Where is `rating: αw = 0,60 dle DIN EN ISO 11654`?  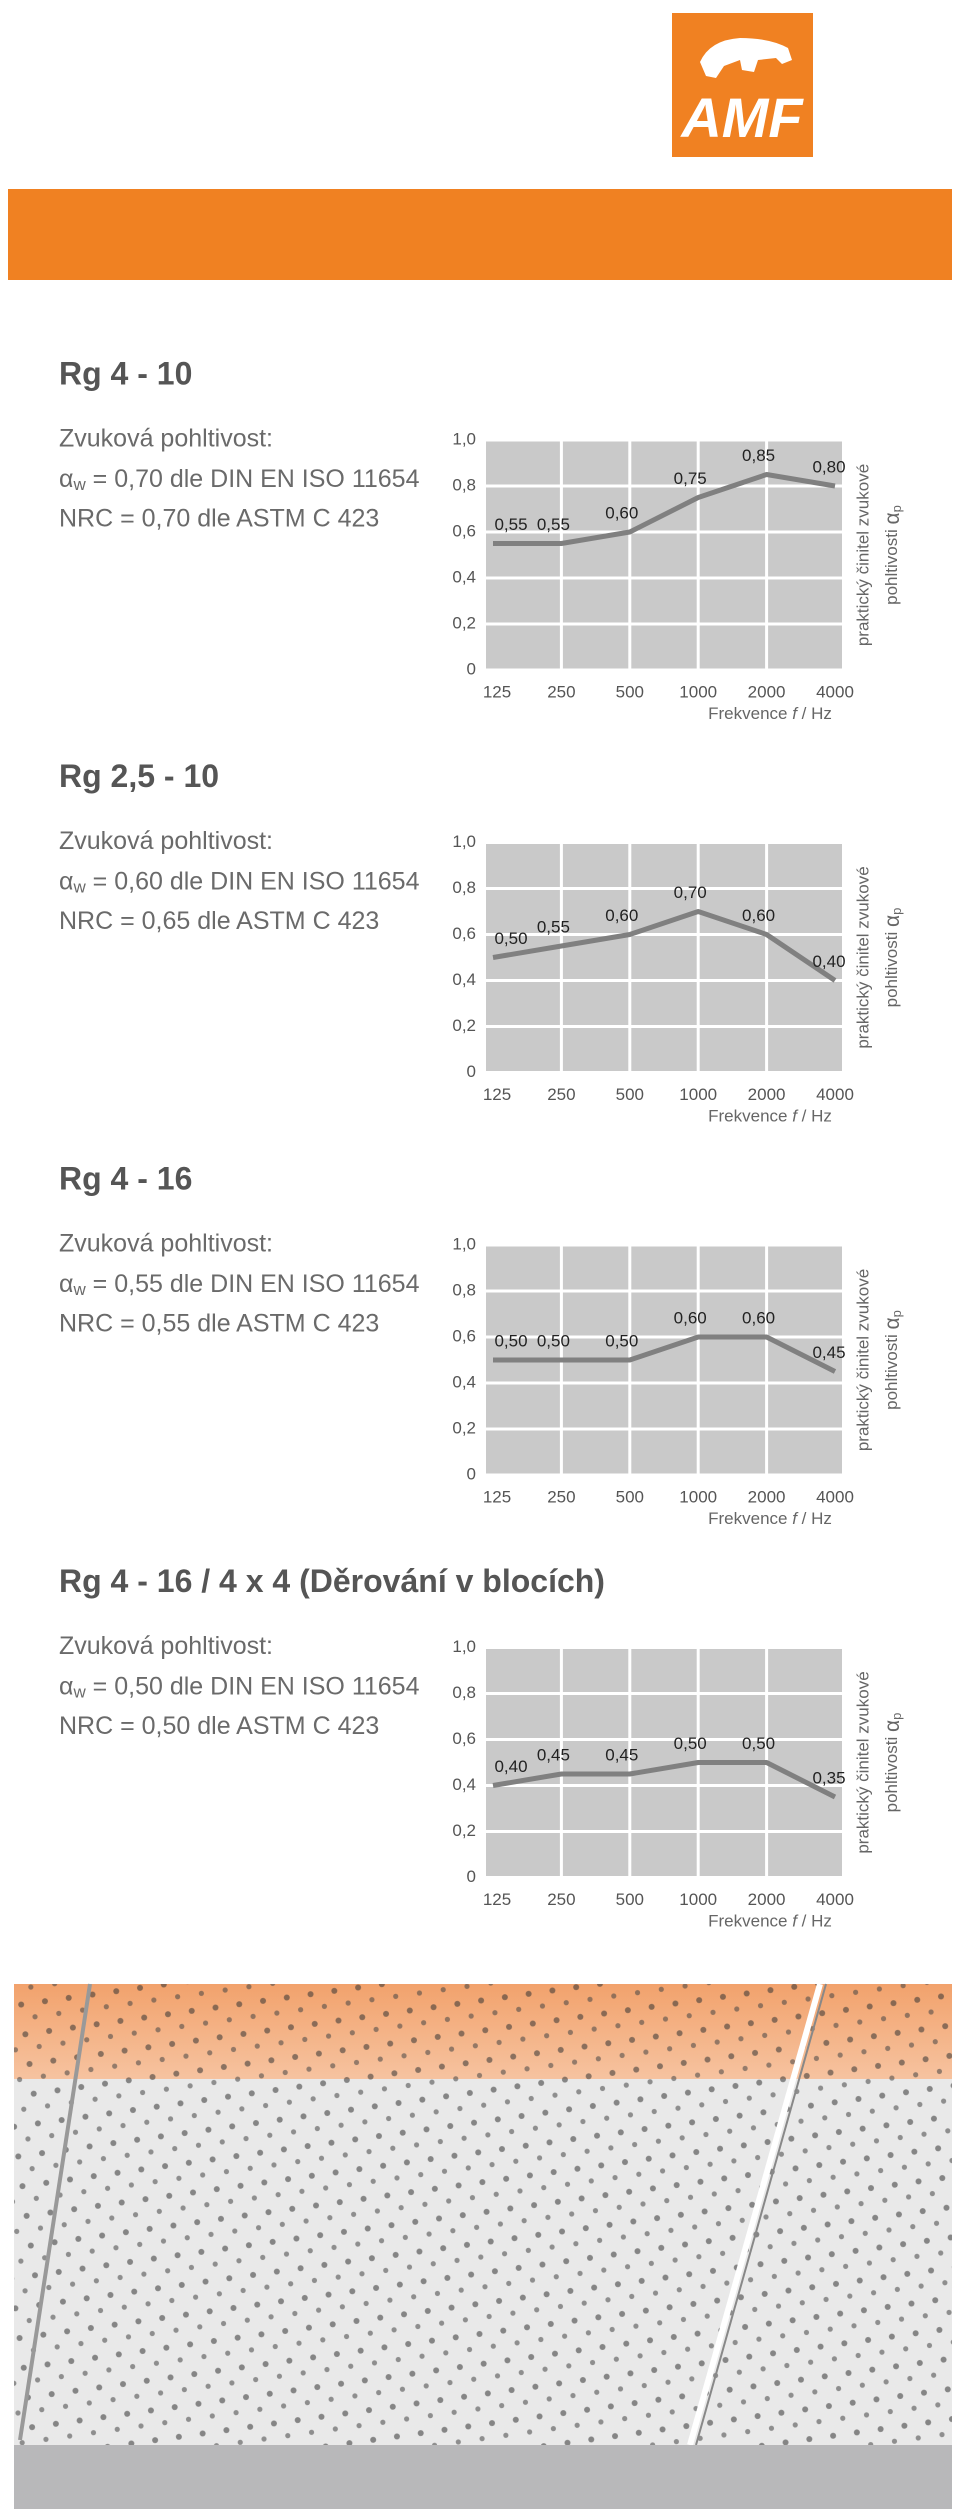 rating: αw = 0,60 dle DIN EN ISO 11654 is located at coordinates (239, 882).